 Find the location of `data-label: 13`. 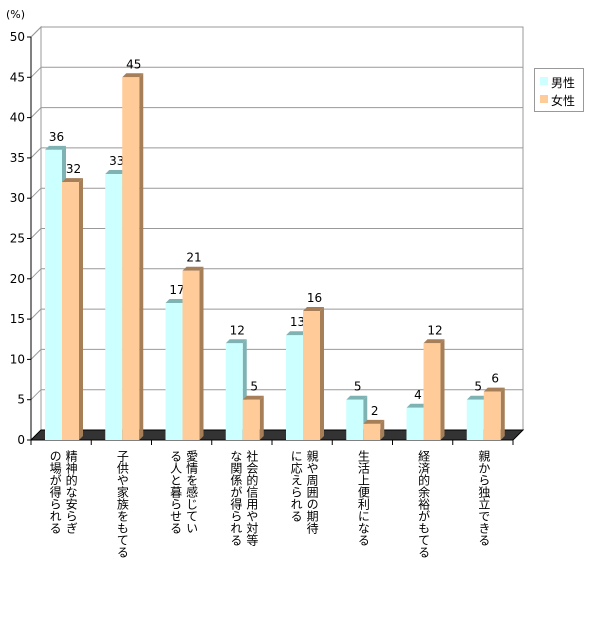

data-label: 13 is located at coordinates (297, 322).